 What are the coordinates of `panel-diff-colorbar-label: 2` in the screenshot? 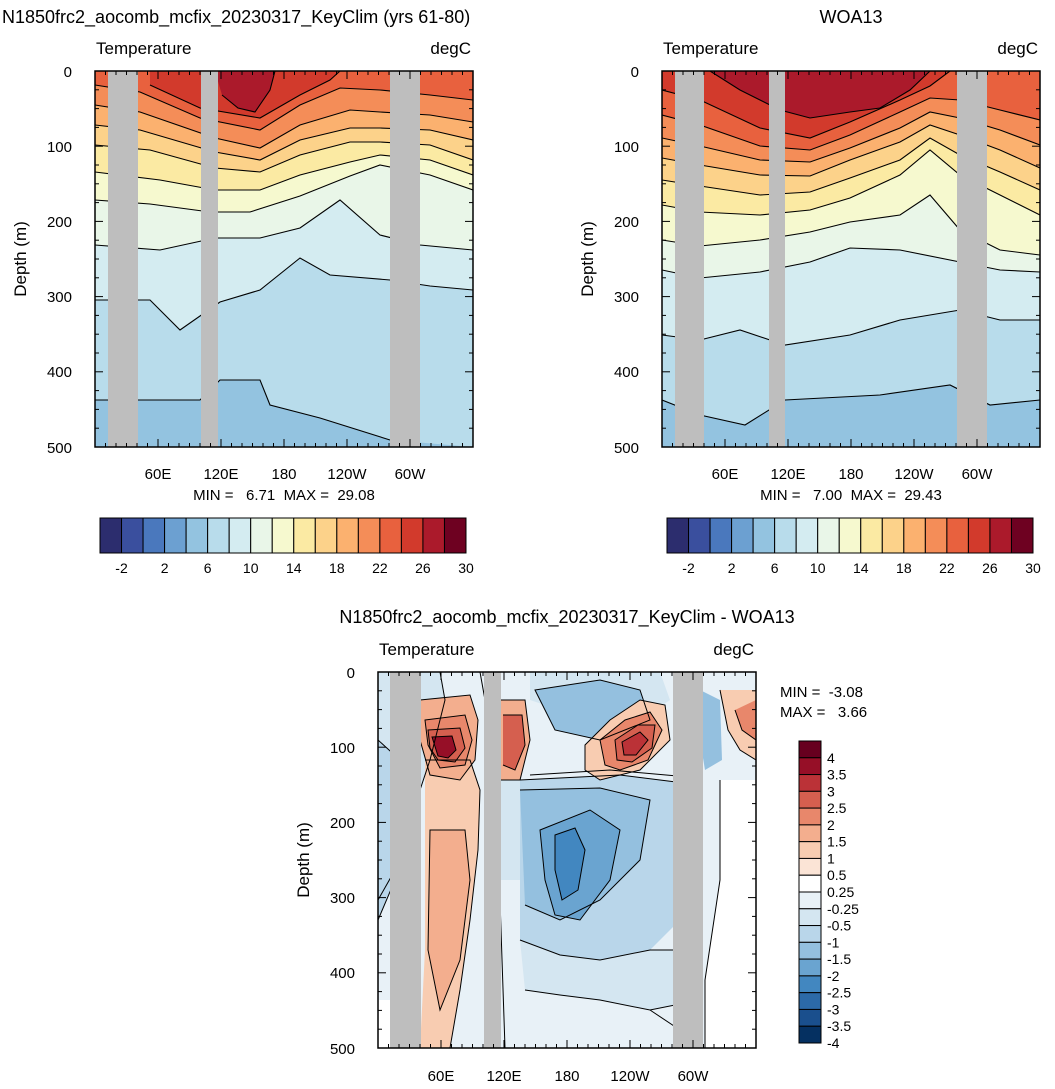 It's located at (831, 825).